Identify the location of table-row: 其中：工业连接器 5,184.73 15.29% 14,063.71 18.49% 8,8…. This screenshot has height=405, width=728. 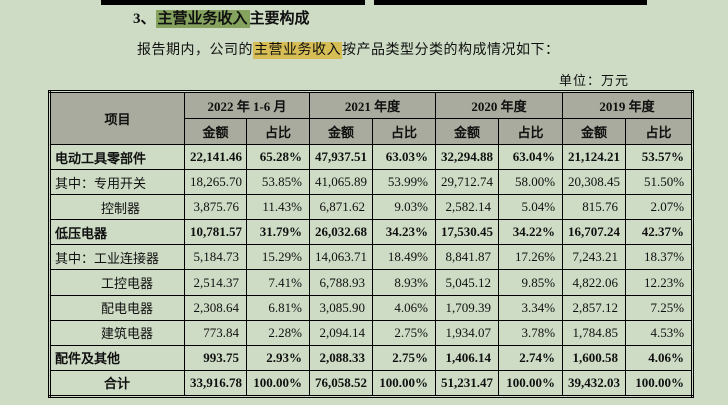
(371, 257).